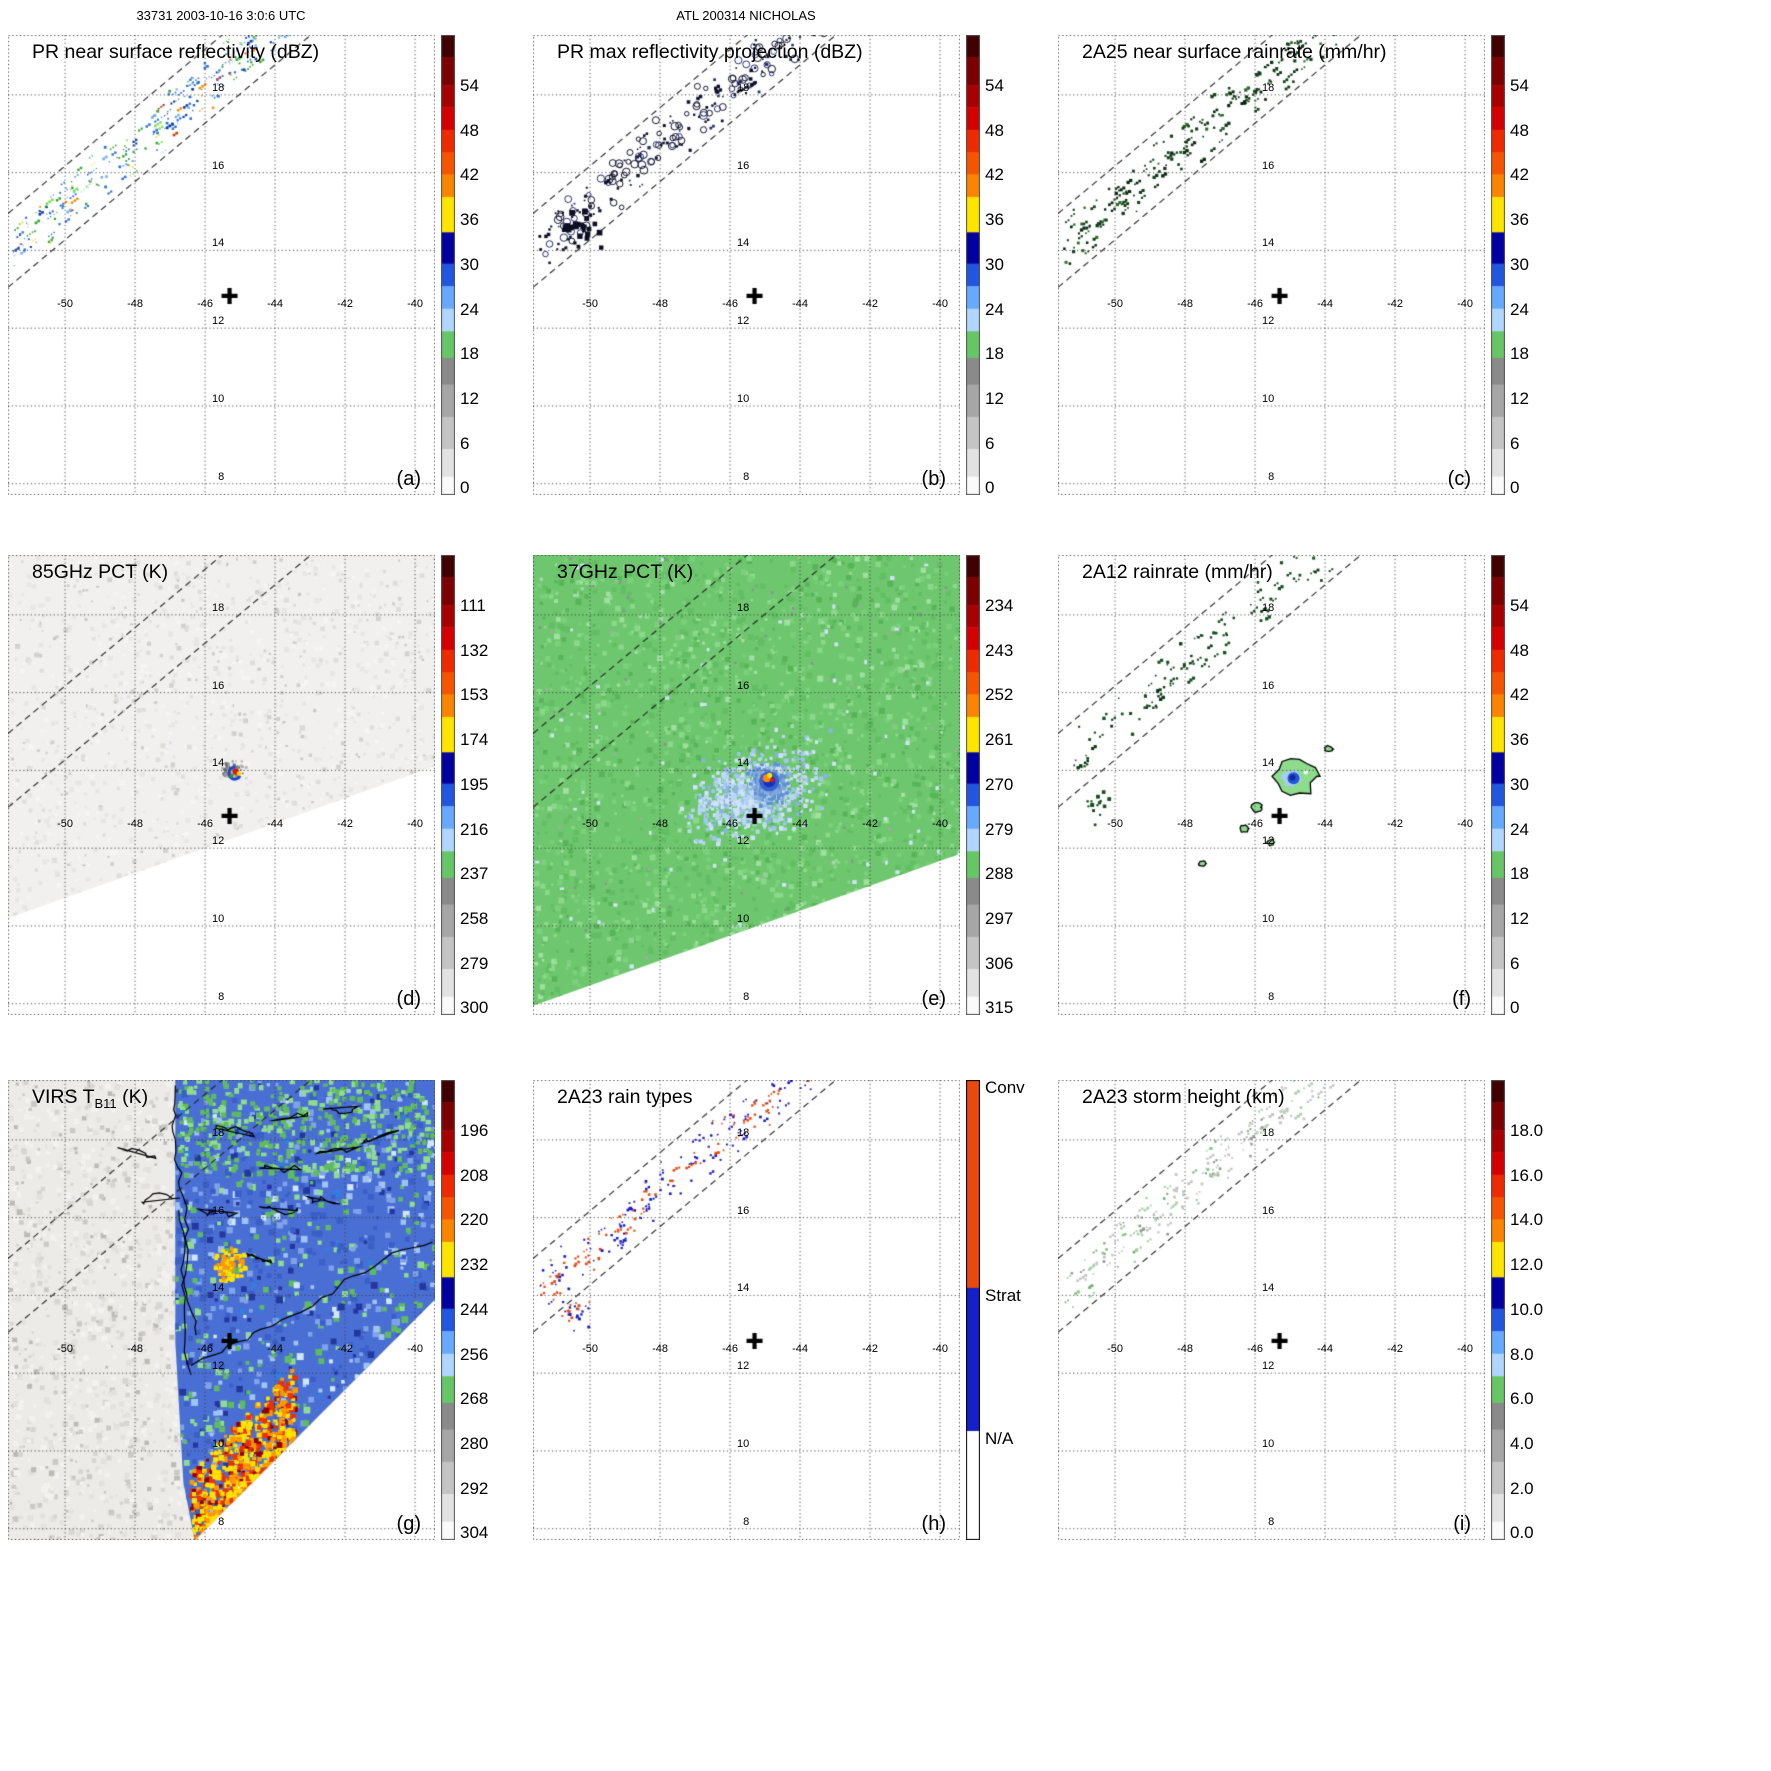  I want to click on panel-letter-f: (f), so click(1461, 999).